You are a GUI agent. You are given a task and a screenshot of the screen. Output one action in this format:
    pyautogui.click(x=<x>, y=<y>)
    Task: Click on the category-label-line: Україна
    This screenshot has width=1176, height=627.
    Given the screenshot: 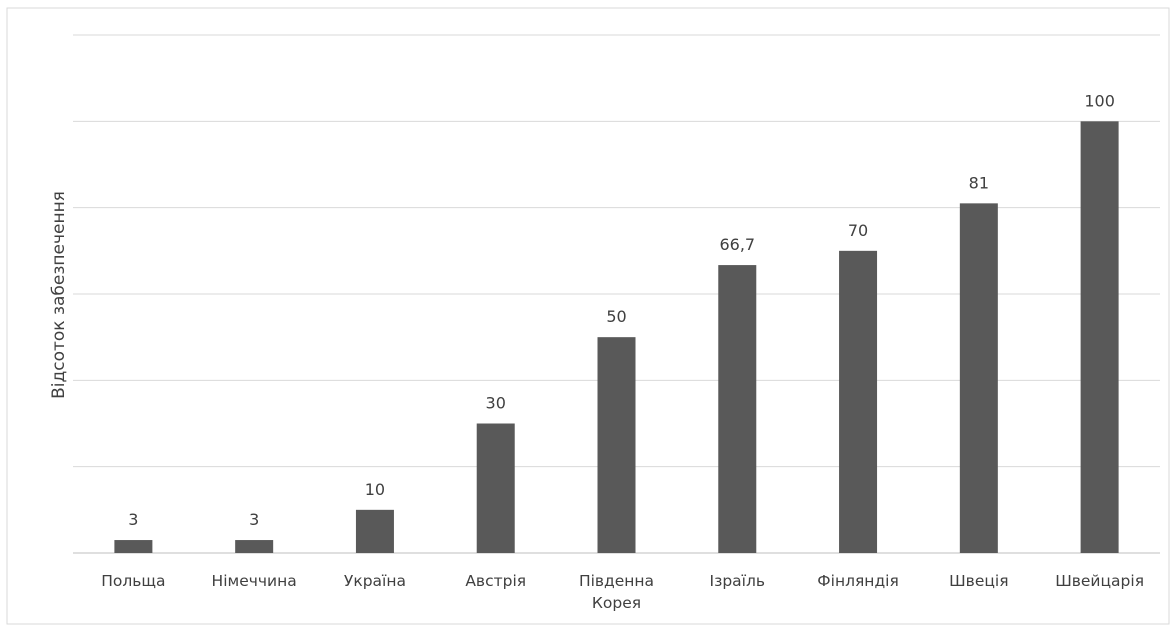 What is the action you would take?
    pyautogui.click(x=375, y=581)
    